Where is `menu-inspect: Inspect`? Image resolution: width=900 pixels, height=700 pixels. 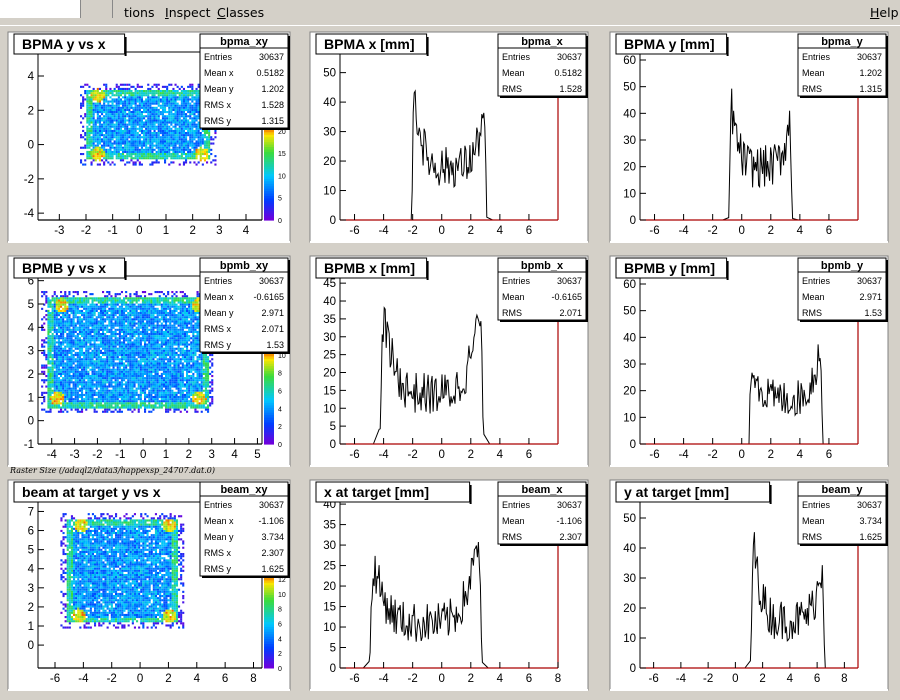 menu-inspect: Inspect is located at coordinates (188, 12).